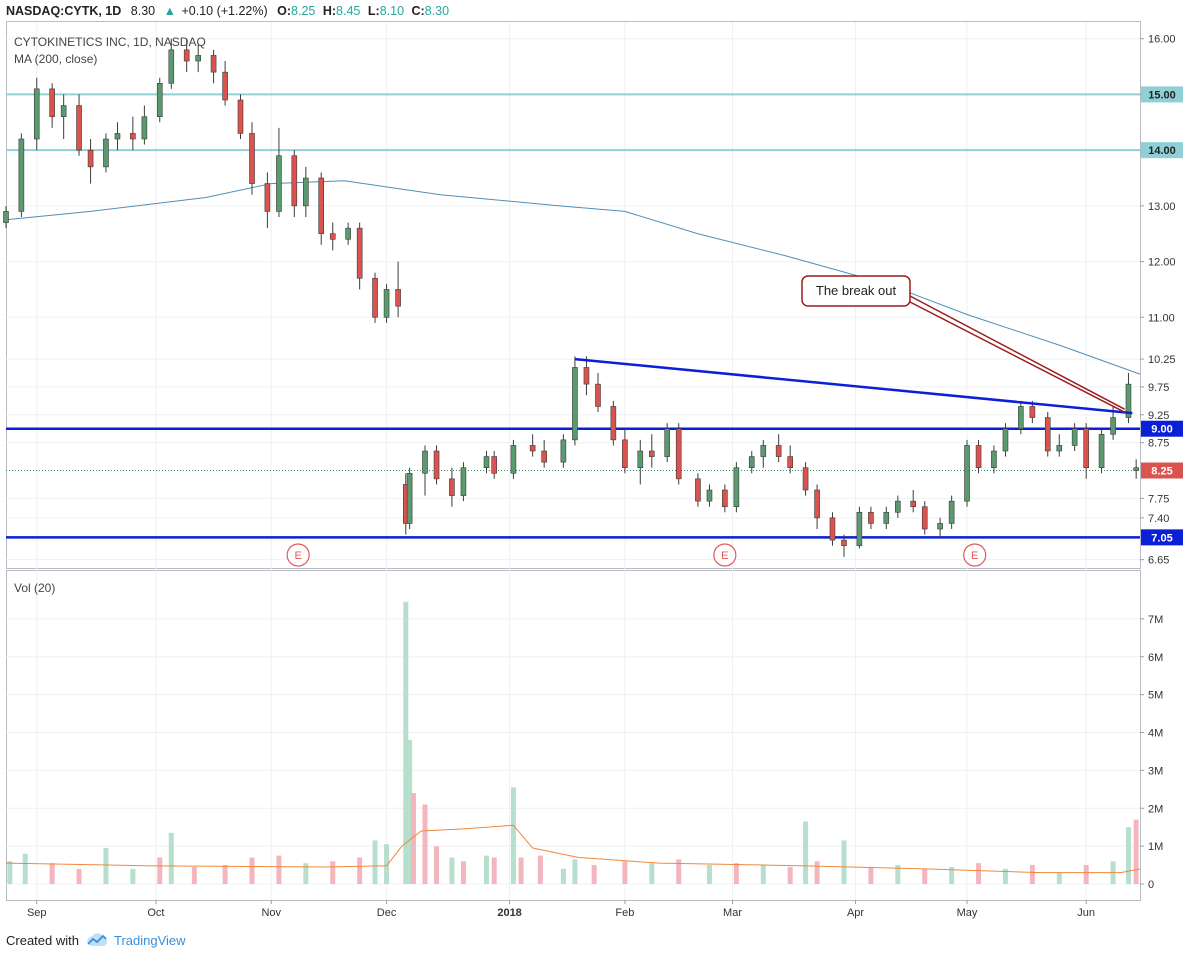  I want to click on price-label-text: 7.05, so click(1161, 538).